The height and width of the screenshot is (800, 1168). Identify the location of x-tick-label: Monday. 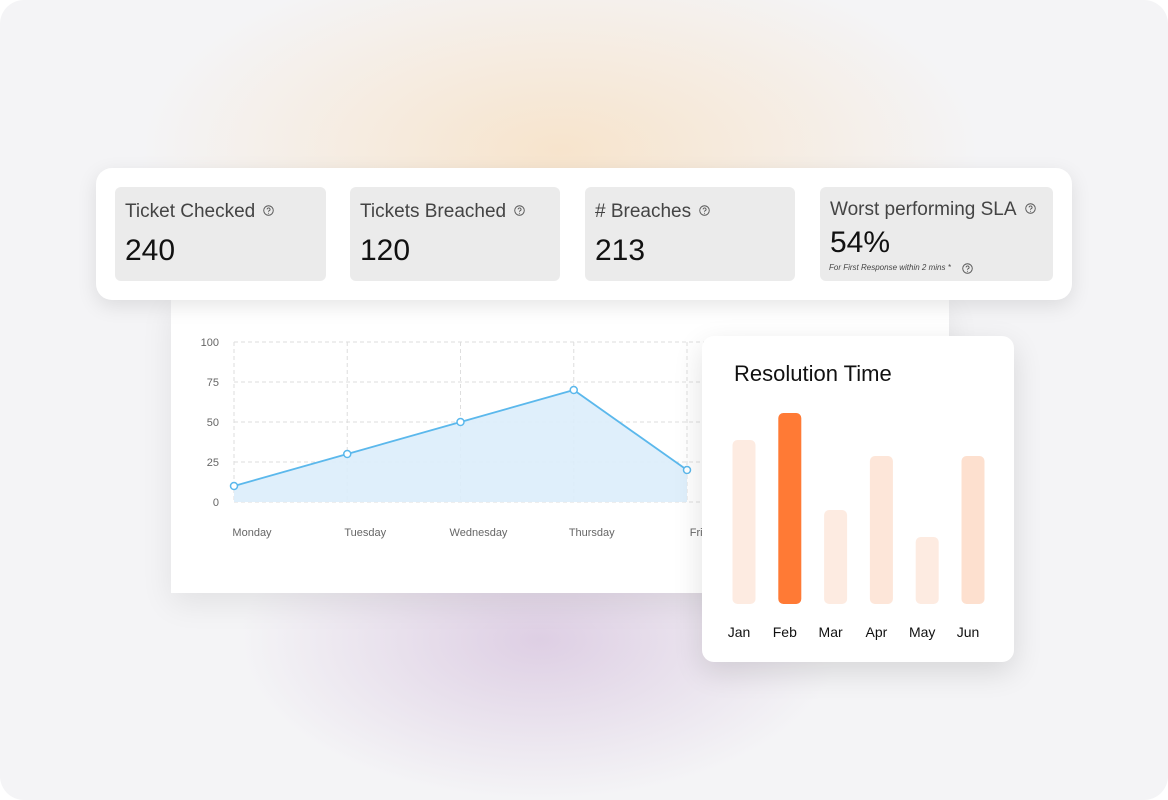
(252, 533).